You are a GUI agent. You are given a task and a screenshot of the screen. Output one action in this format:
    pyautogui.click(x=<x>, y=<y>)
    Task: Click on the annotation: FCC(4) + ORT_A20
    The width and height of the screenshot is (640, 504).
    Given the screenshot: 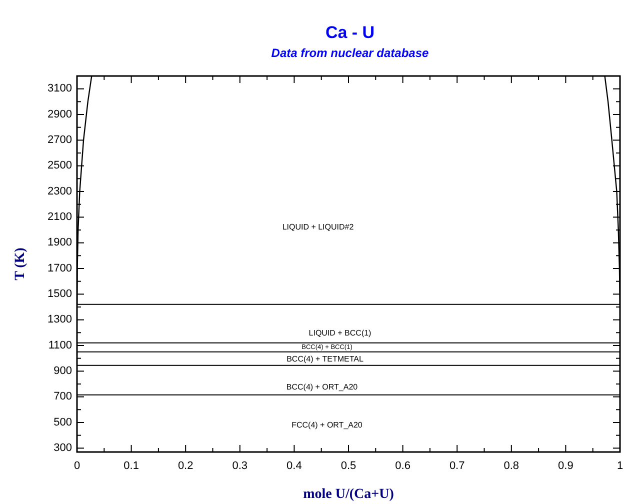 What is the action you would take?
    pyautogui.click(x=327, y=425)
    